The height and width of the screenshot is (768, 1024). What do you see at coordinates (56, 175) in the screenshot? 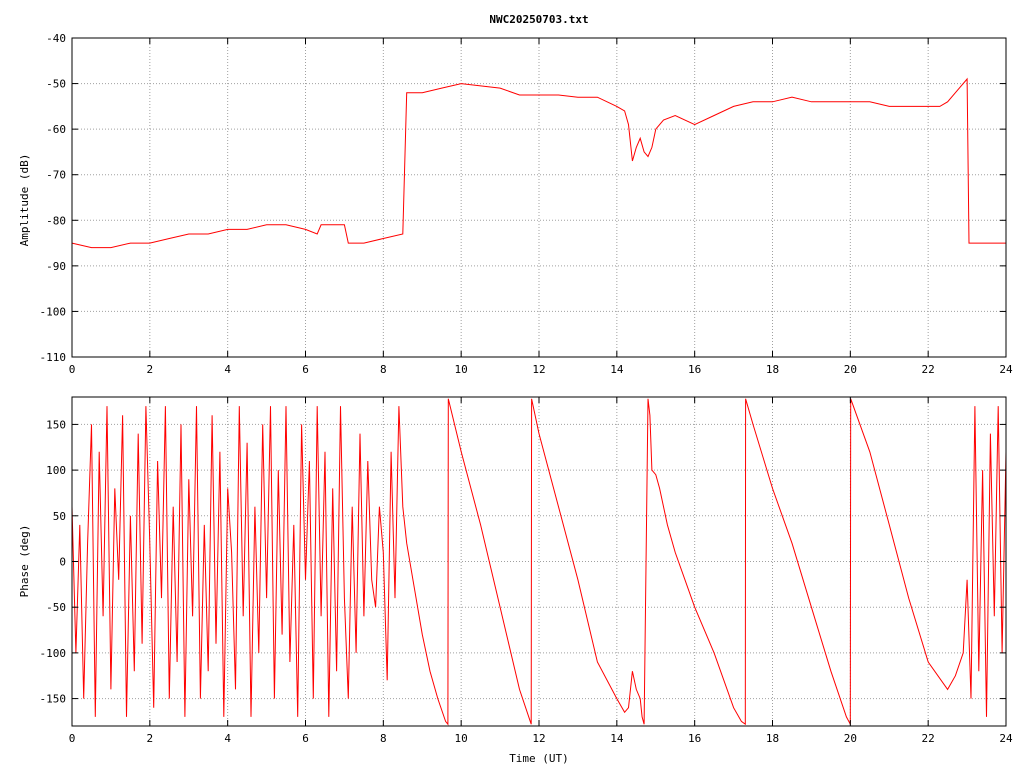
I see `amplitude-y-tick-label: -70` at bounding box center [56, 175].